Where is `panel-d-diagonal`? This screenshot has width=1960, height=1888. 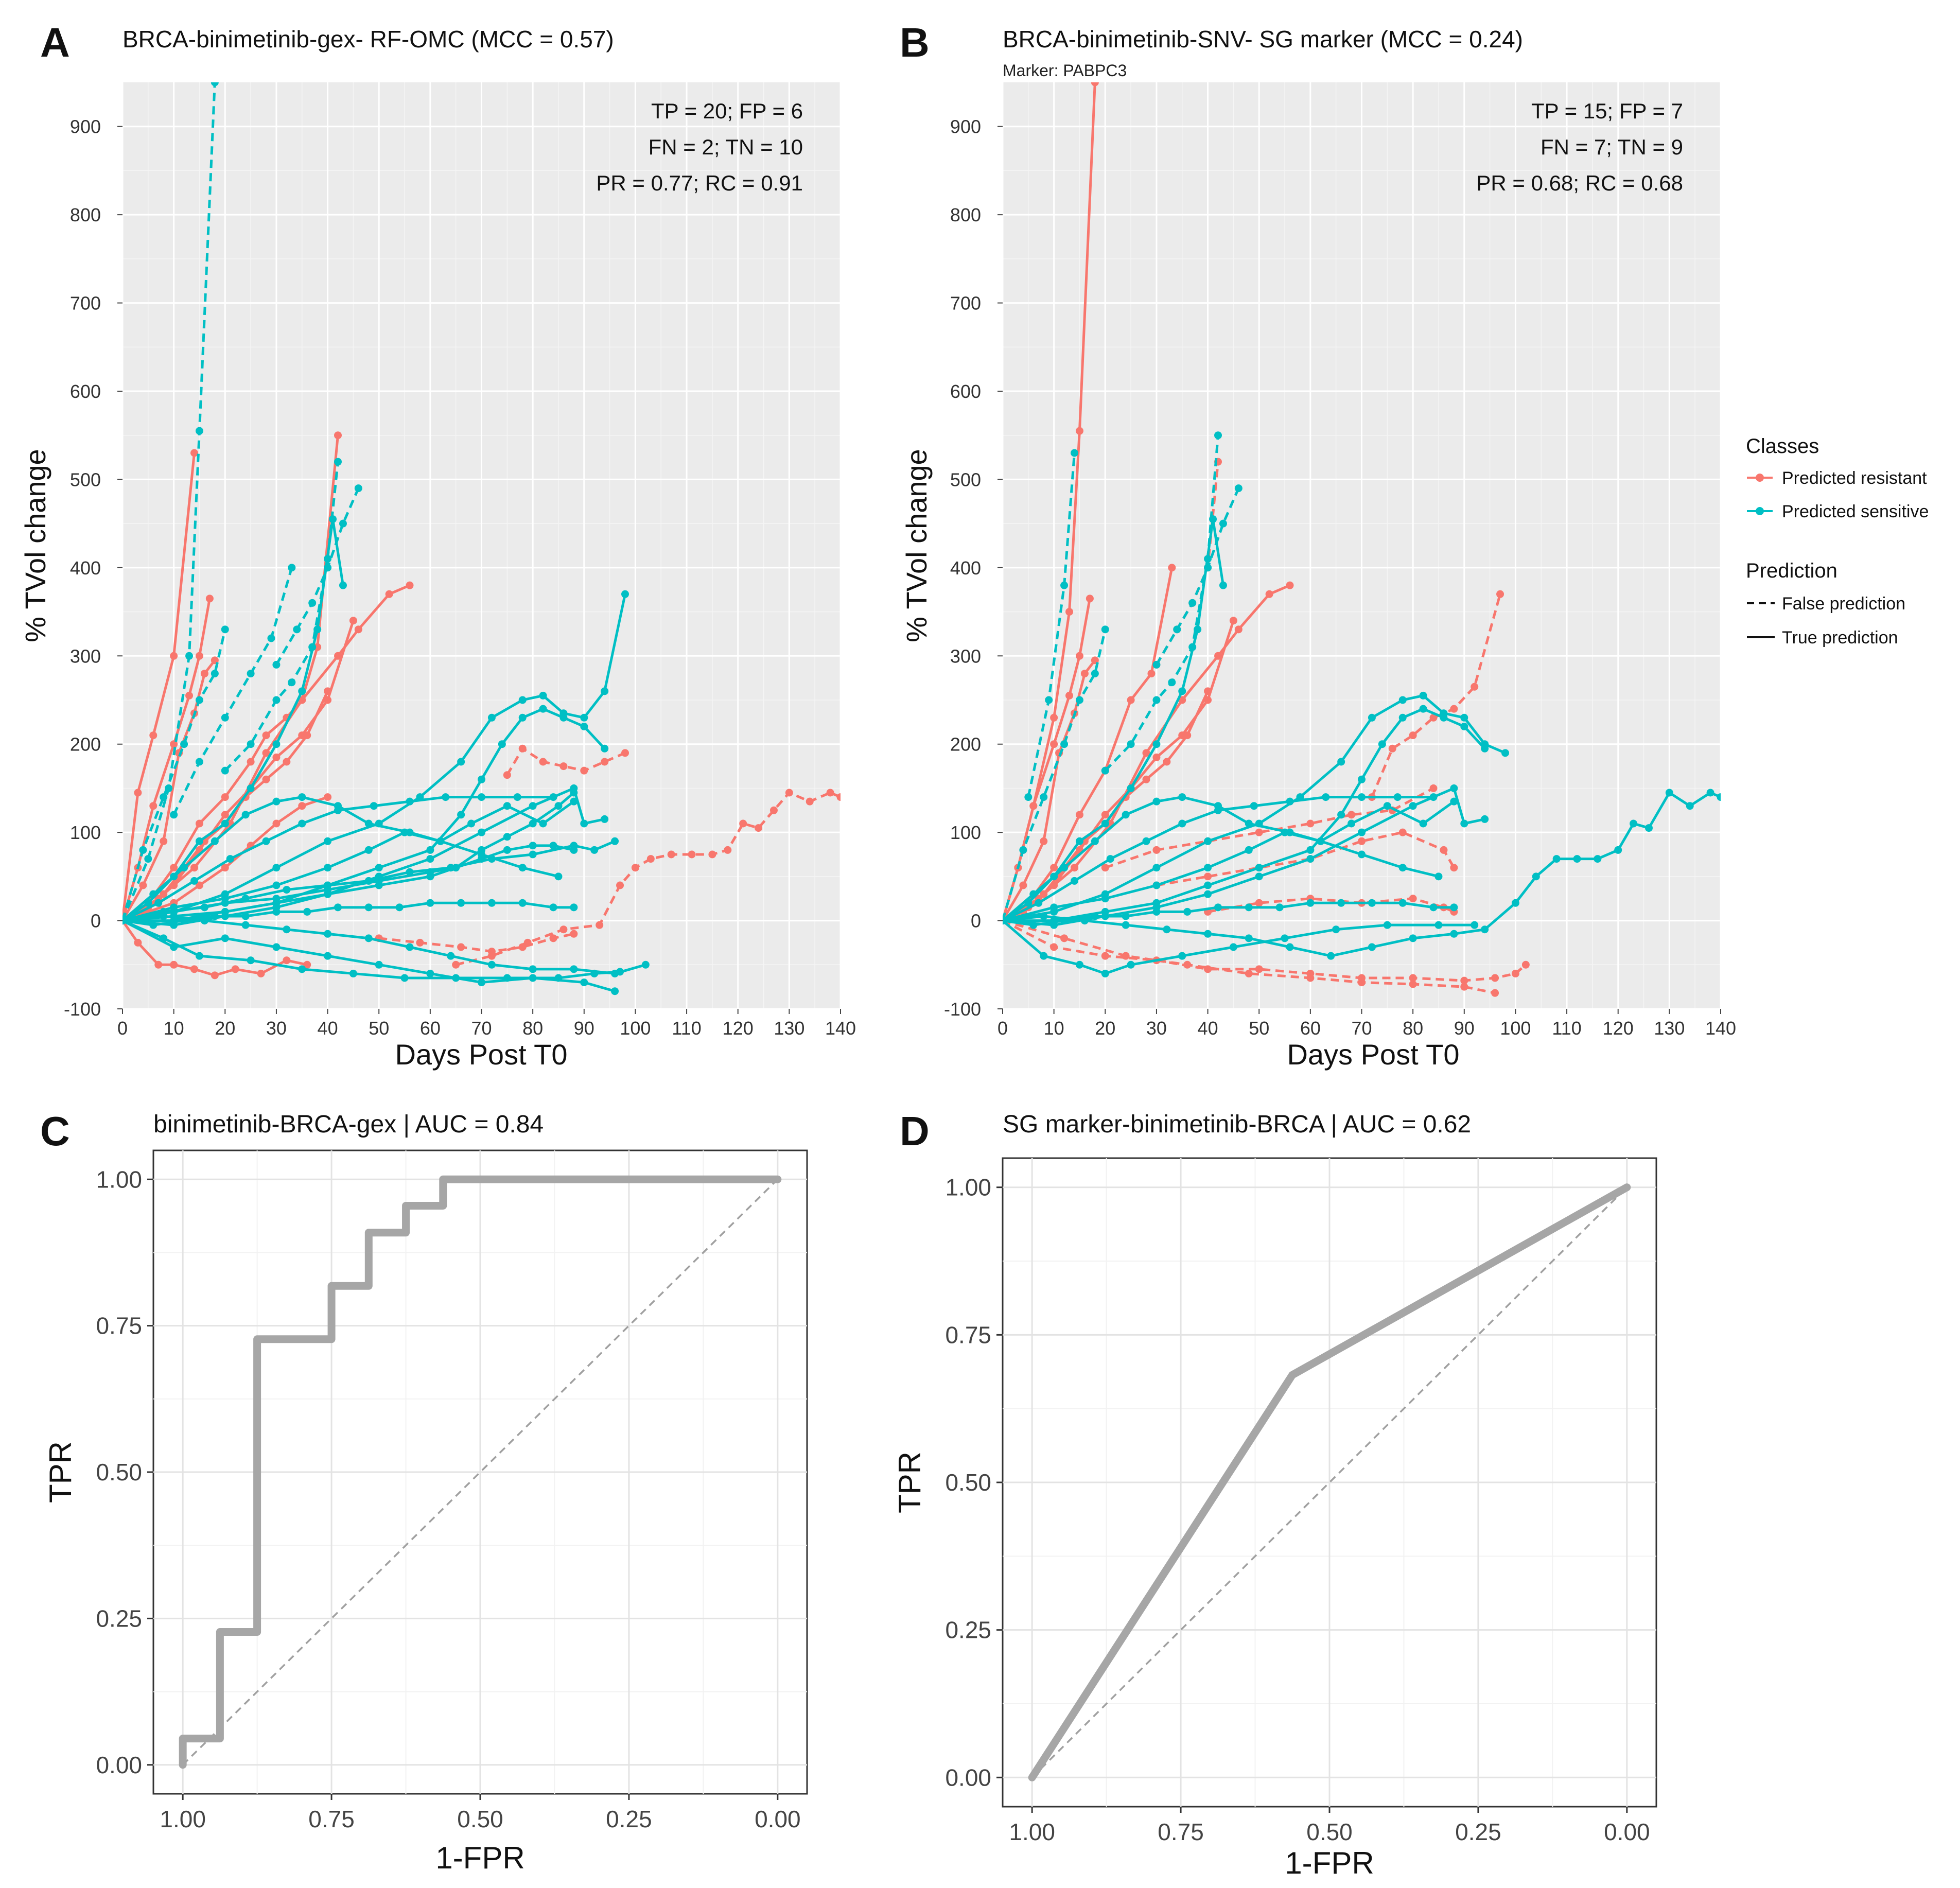 panel-d-diagonal is located at coordinates (1329, 1482).